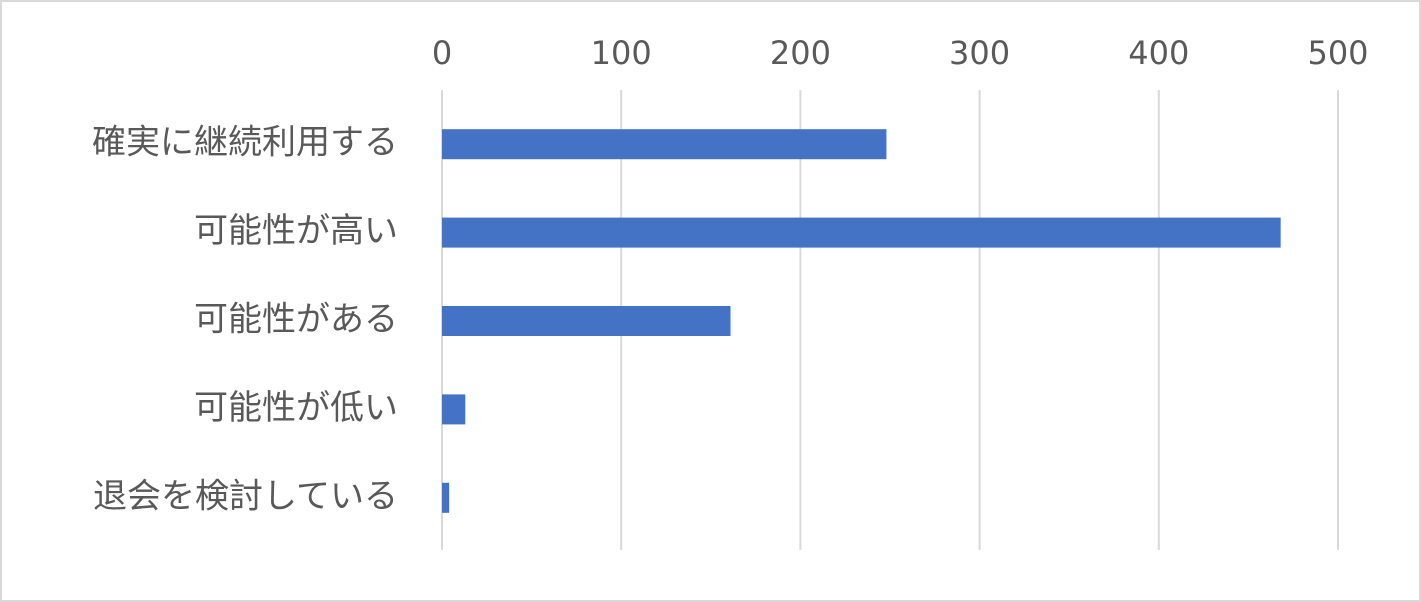  What do you see at coordinates (1337, 53) in the screenshot?
I see `x-tick-label: 500` at bounding box center [1337, 53].